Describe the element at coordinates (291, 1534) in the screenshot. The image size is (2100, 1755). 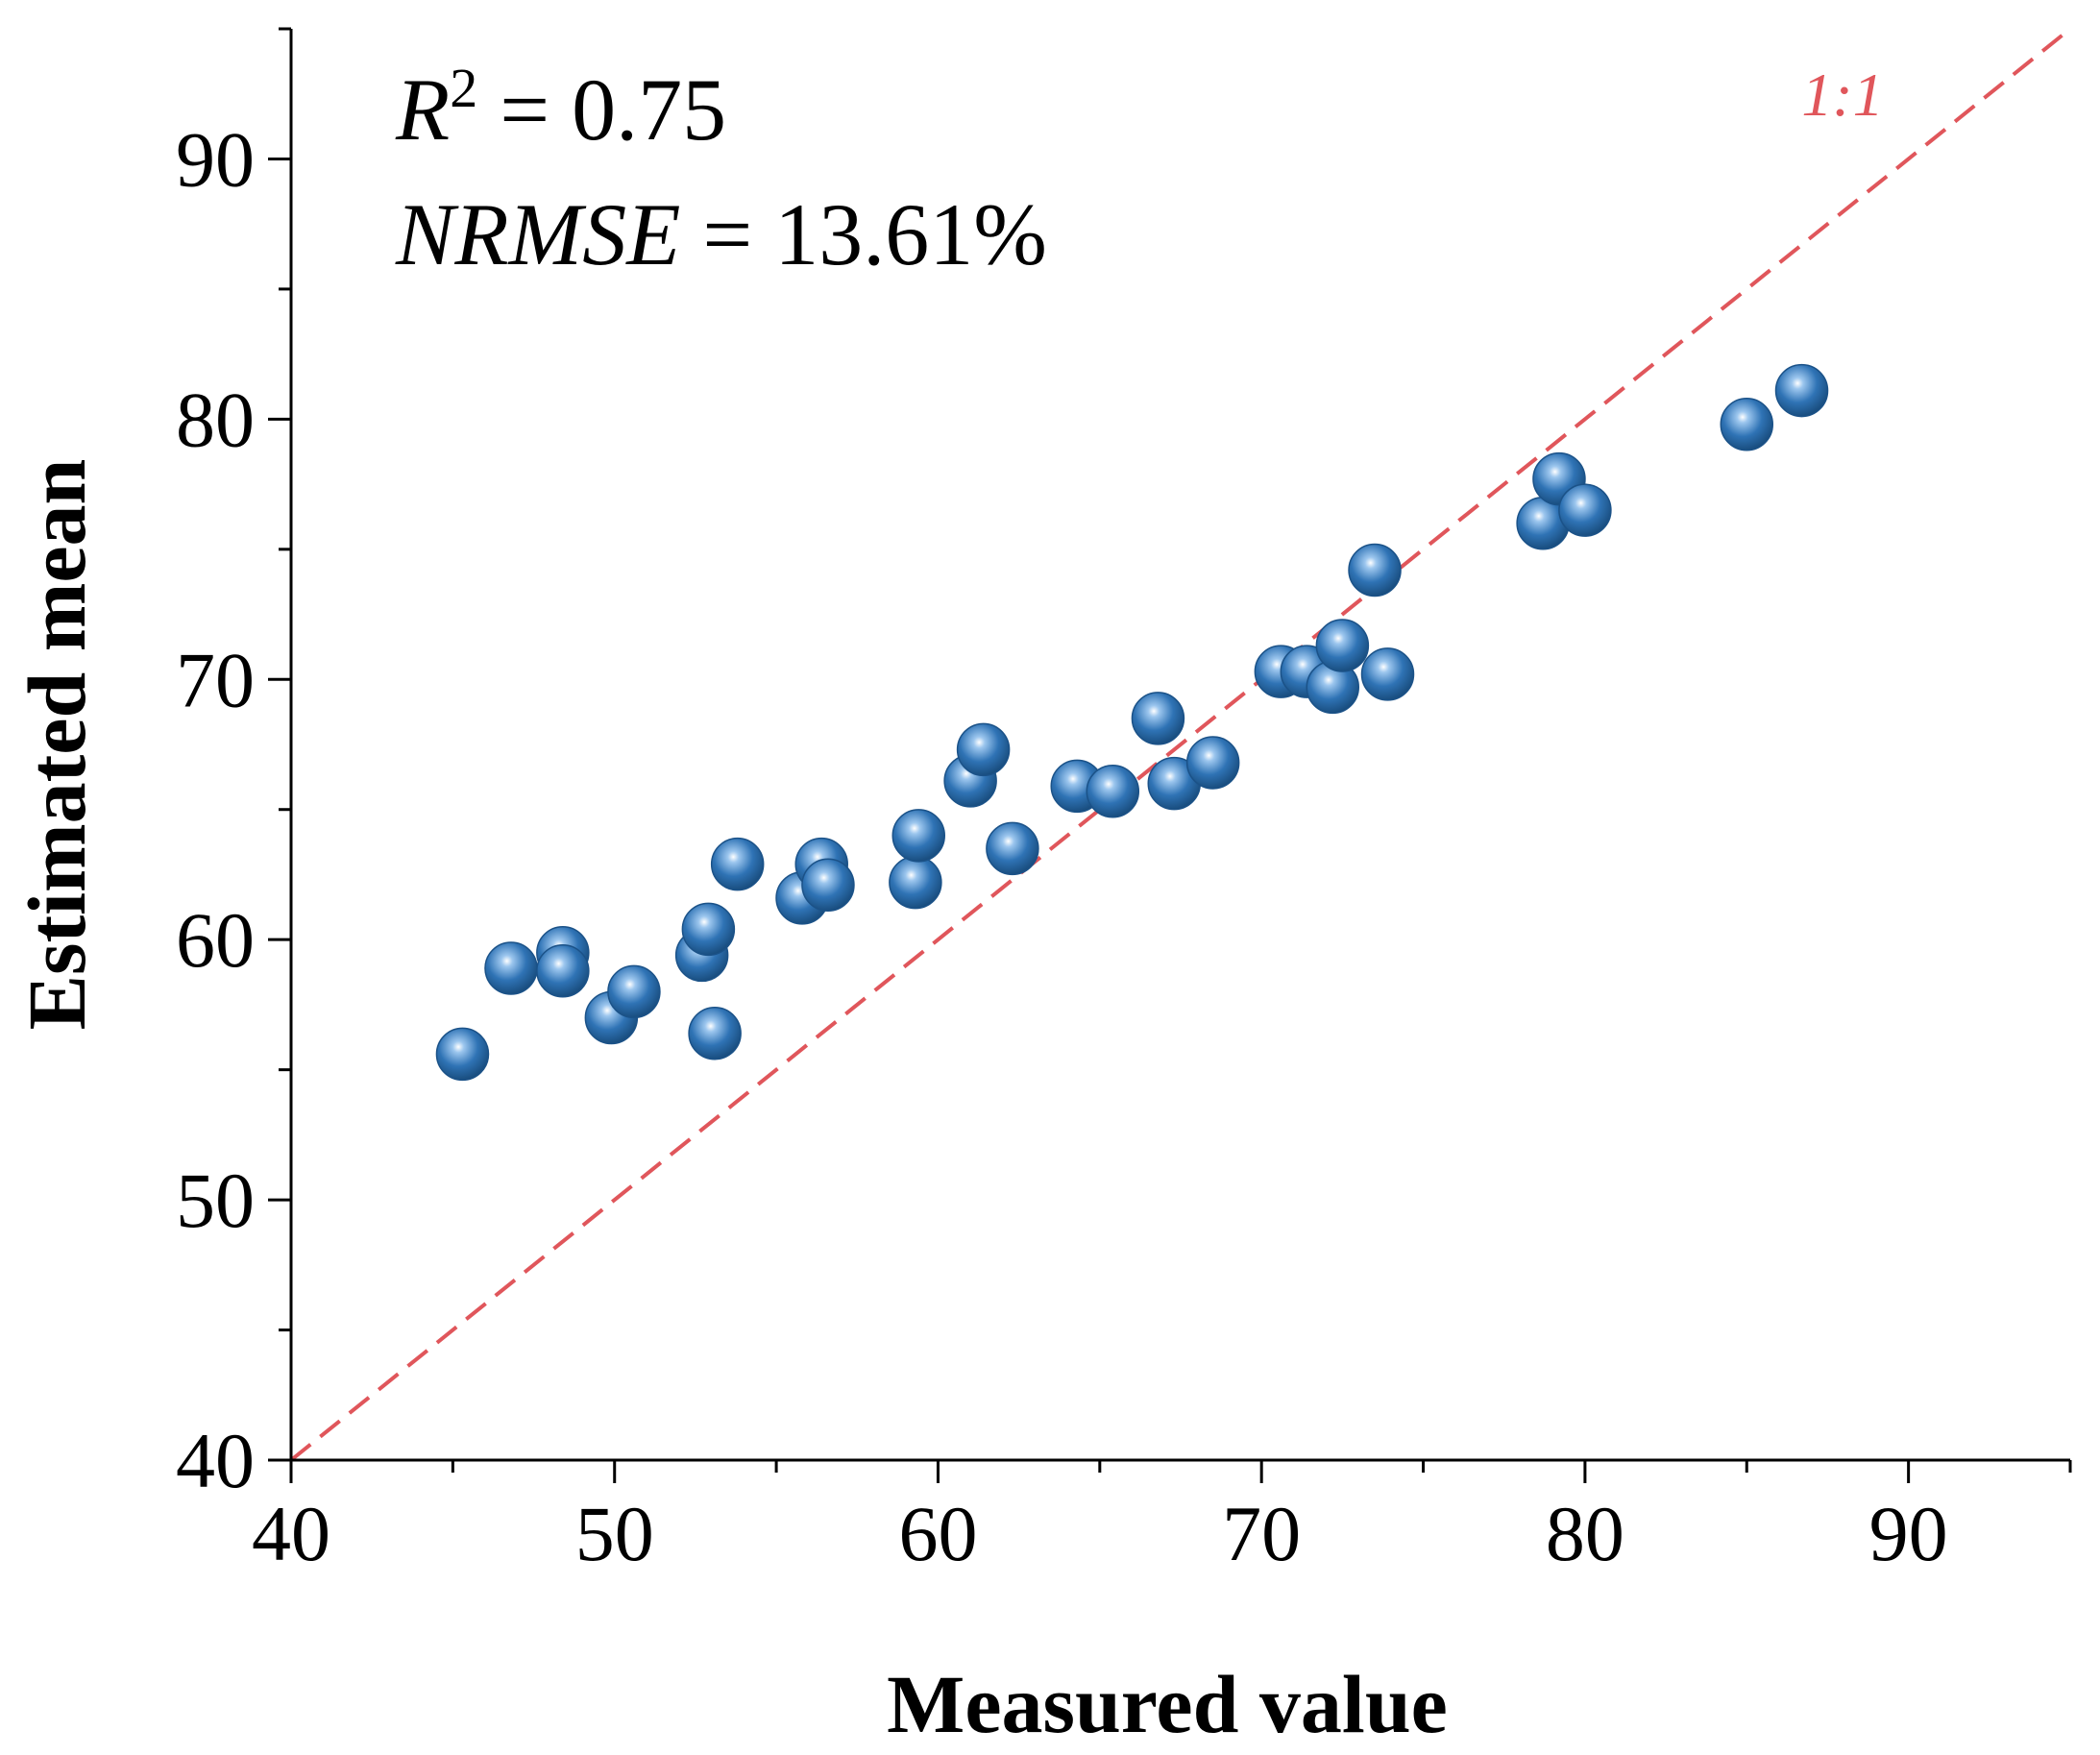
I see `x-tick-label: 40` at that location.